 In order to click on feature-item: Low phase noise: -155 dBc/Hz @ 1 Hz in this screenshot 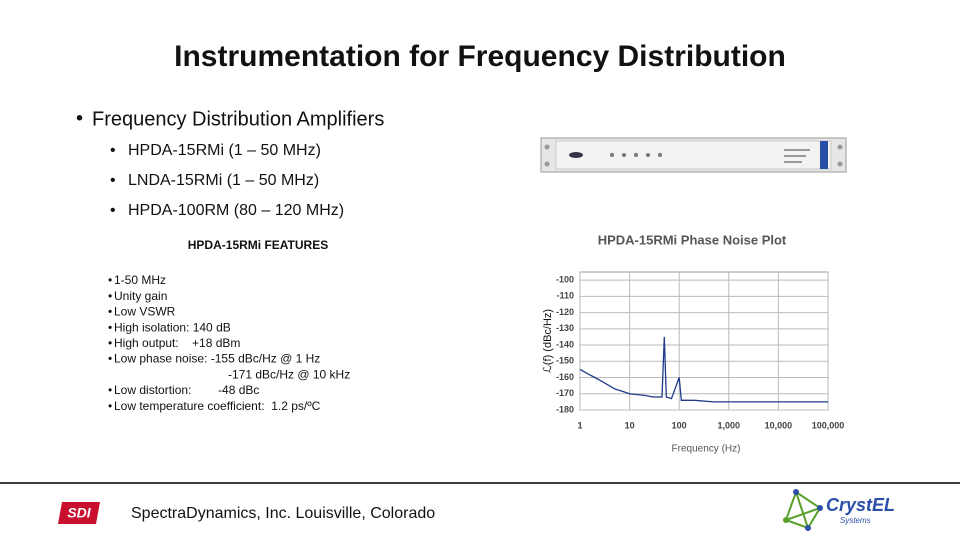, I will do `click(217, 359)`.